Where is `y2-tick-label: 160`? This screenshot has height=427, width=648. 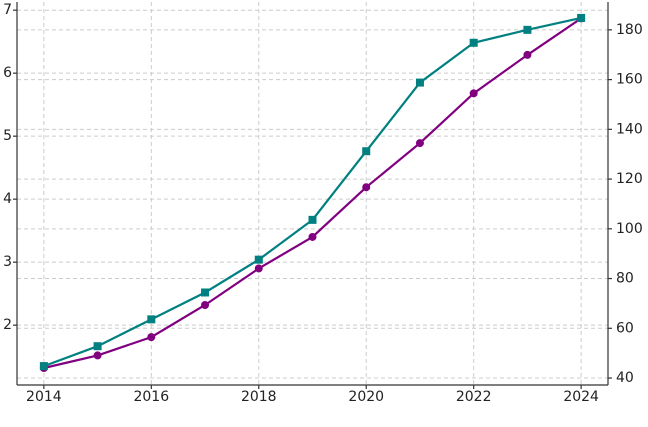
y2-tick-label: 160 is located at coordinates (629, 80).